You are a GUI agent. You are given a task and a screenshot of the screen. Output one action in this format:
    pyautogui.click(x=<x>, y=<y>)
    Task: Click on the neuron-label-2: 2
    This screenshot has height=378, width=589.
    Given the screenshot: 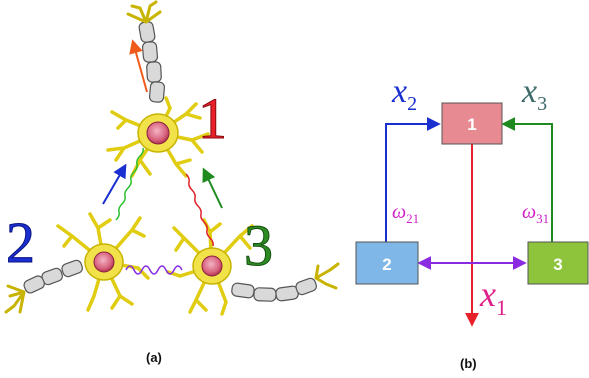 What is the action you would take?
    pyautogui.click(x=20, y=242)
    